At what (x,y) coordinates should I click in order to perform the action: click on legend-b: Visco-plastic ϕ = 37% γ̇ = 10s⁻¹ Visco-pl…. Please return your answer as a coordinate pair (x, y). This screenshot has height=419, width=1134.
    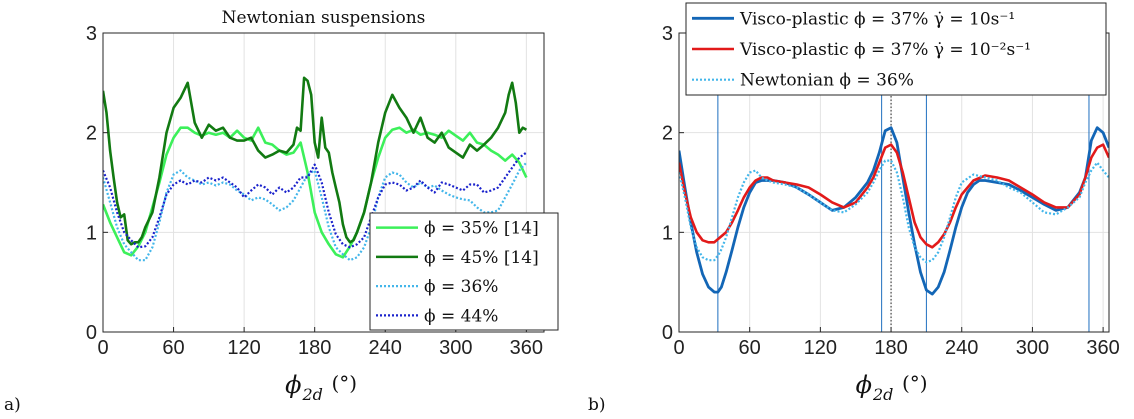
    Looking at the image, I should click on (896, 49).